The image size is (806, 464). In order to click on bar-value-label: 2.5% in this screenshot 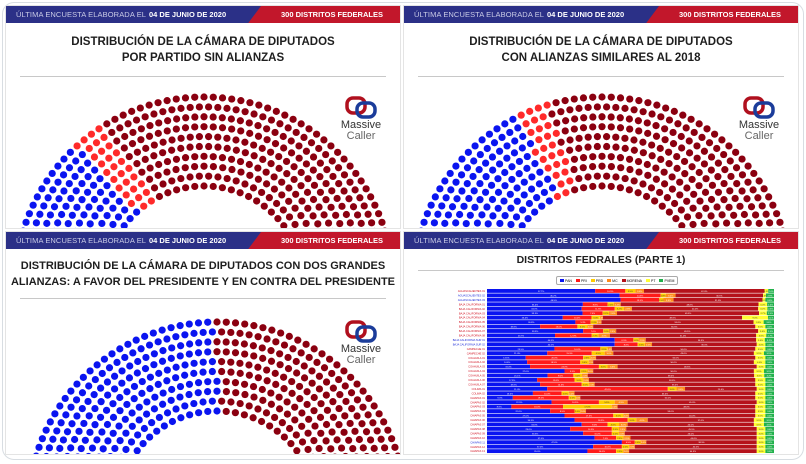, I will do `click(615, 434)`.